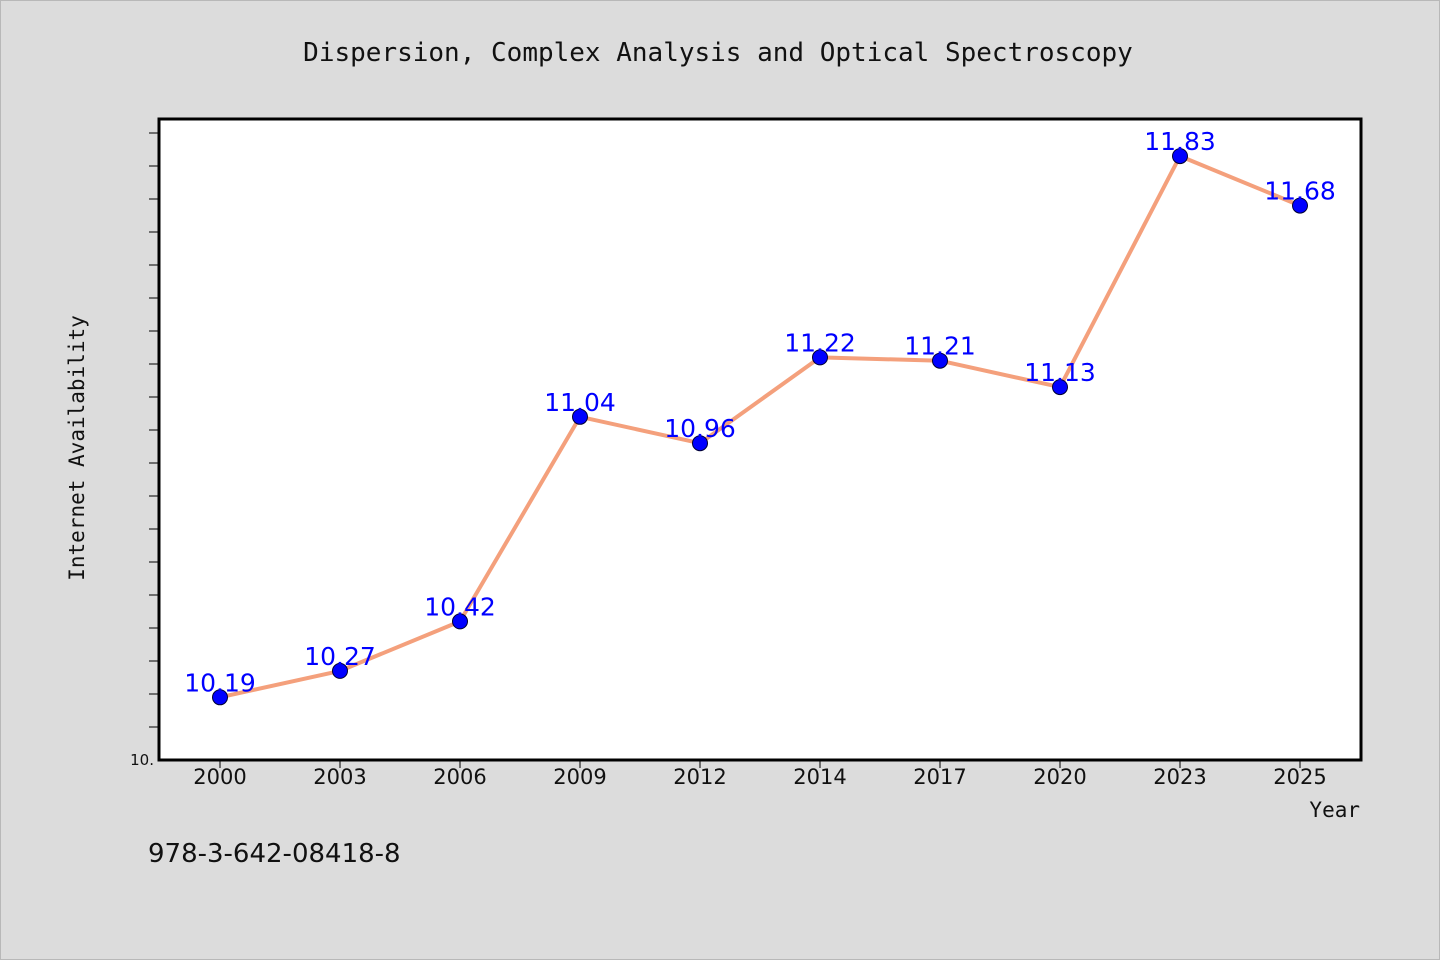 The height and width of the screenshot is (960, 1440). What do you see at coordinates (339, 777) in the screenshot?
I see `x-tick-label: 2003` at bounding box center [339, 777].